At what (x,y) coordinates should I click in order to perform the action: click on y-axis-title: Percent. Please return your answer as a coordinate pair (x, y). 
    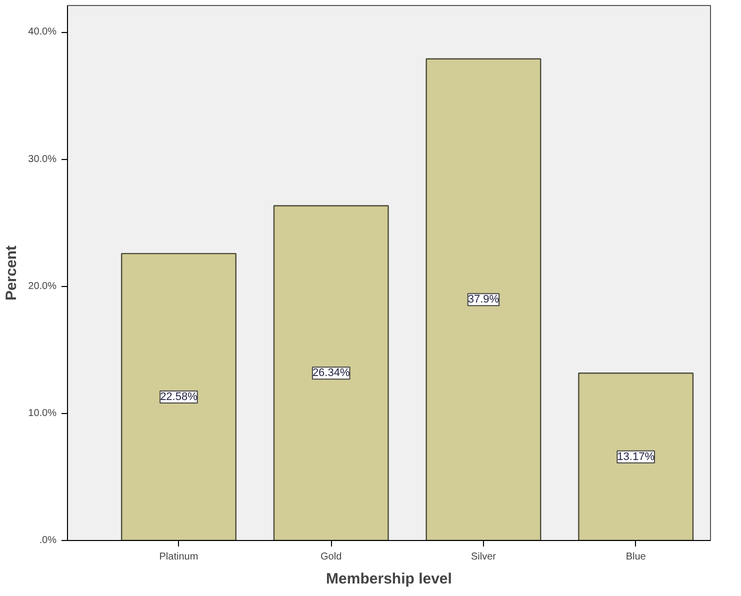
    Looking at the image, I should click on (11, 273).